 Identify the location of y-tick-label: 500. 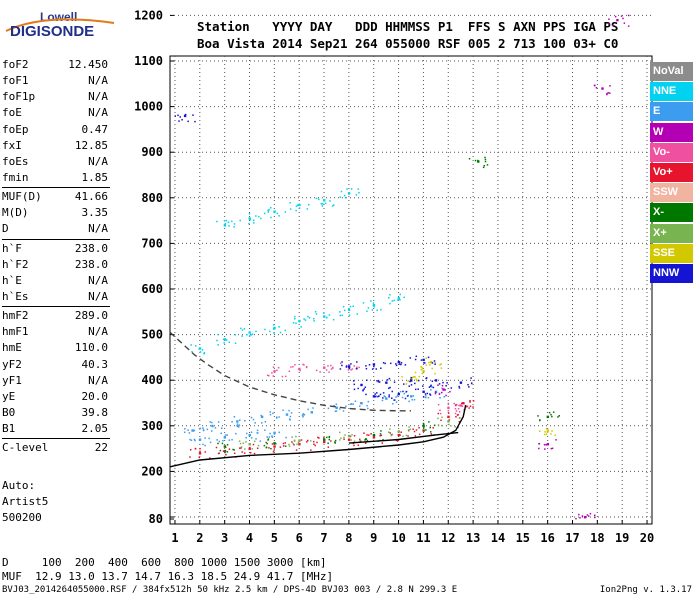
(152, 335).